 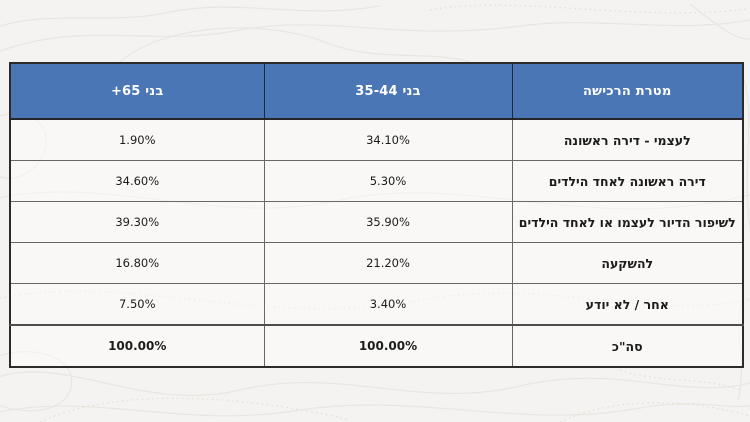 I want to click on cell-value-65: 34.60%, so click(x=137, y=181).